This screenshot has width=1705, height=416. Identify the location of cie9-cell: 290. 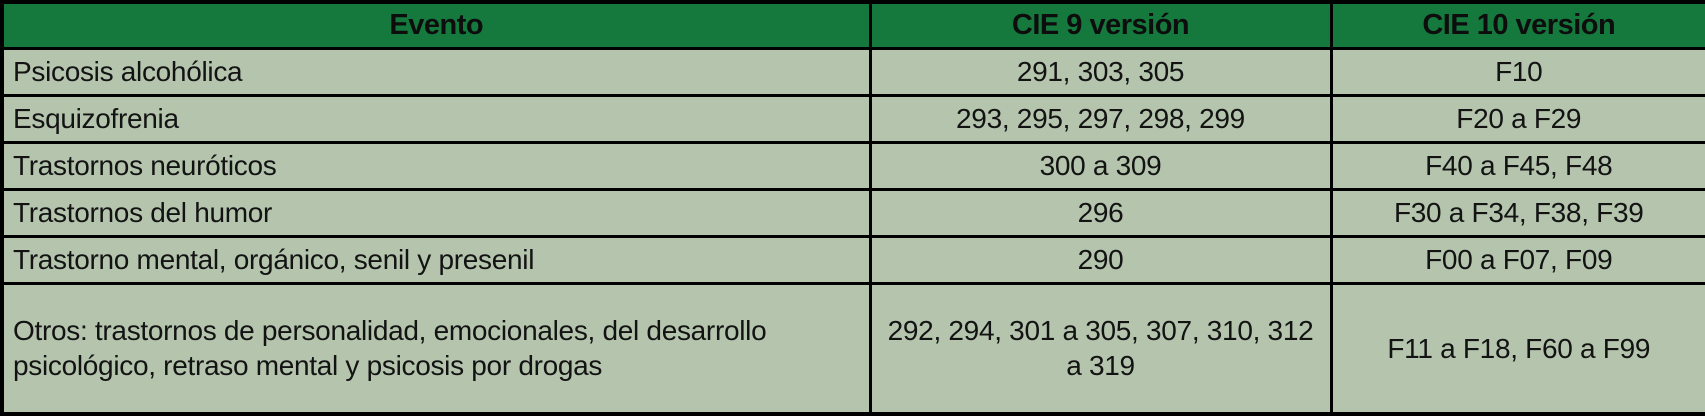
(1100, 259).